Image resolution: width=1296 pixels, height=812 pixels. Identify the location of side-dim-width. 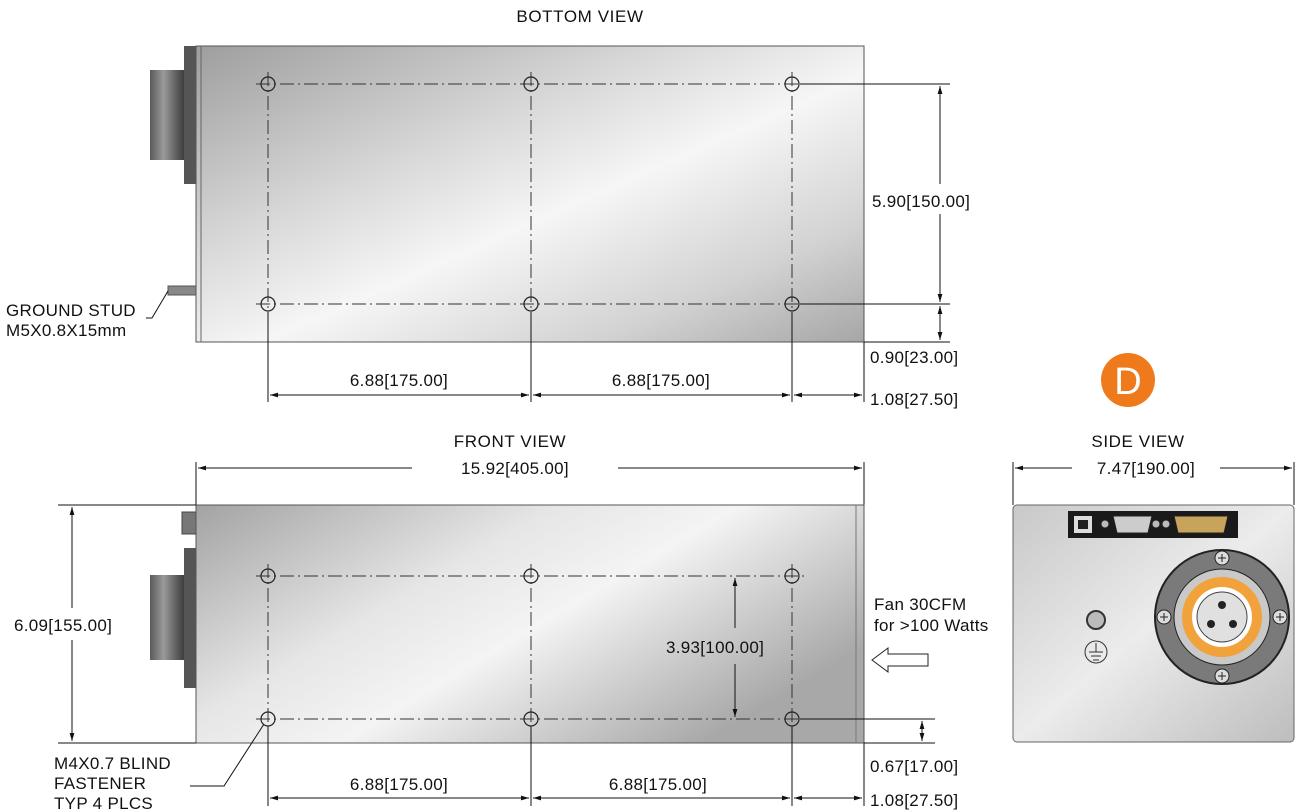
(1153, 483).